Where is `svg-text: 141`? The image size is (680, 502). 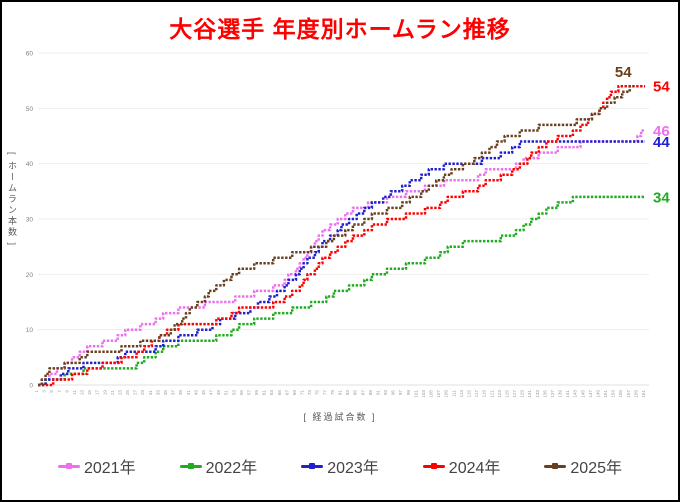 svg-text: 141 is located at coordinates (567, 394).